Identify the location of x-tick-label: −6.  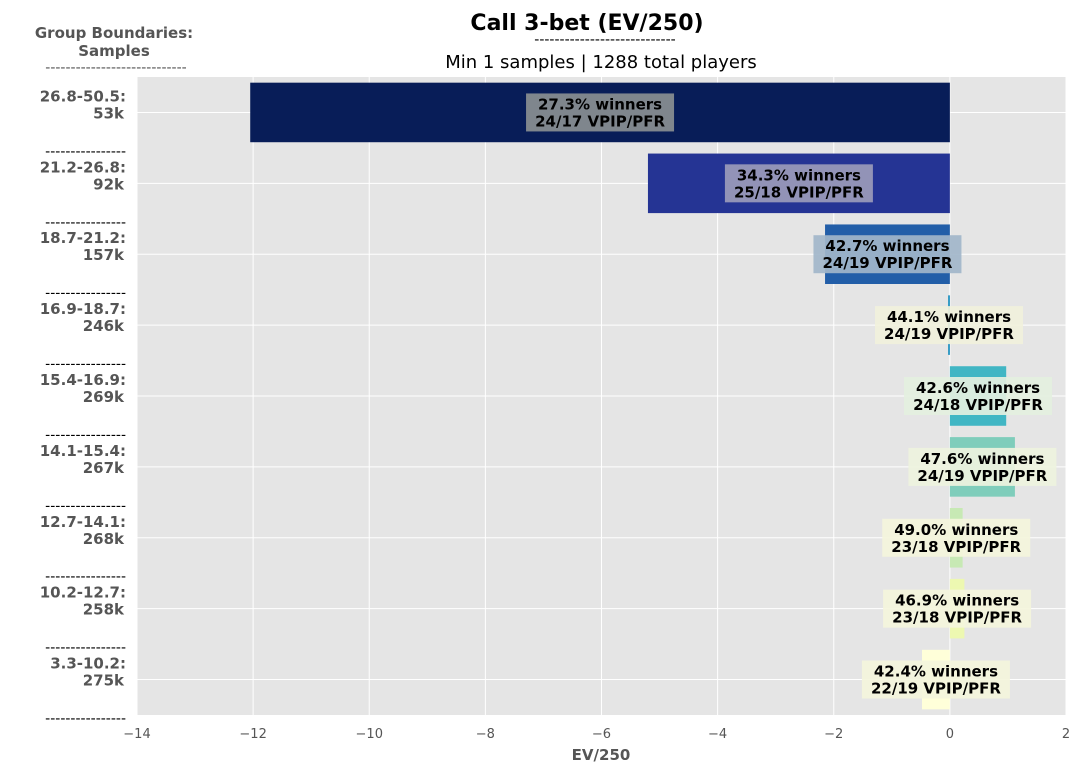
(601, 734).